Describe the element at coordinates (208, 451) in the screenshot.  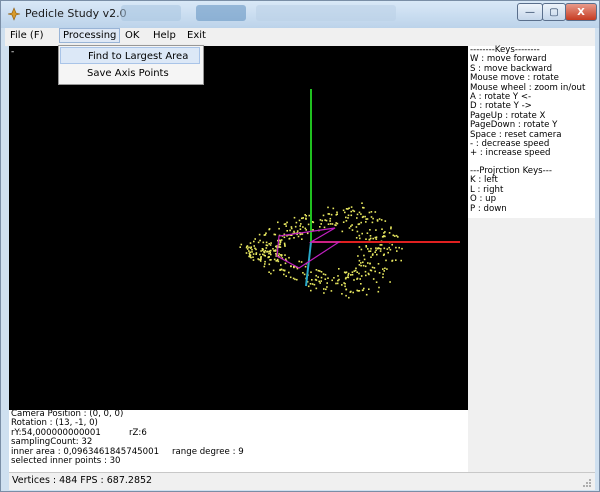
I see `range-degree: range degree : 9` at that location.